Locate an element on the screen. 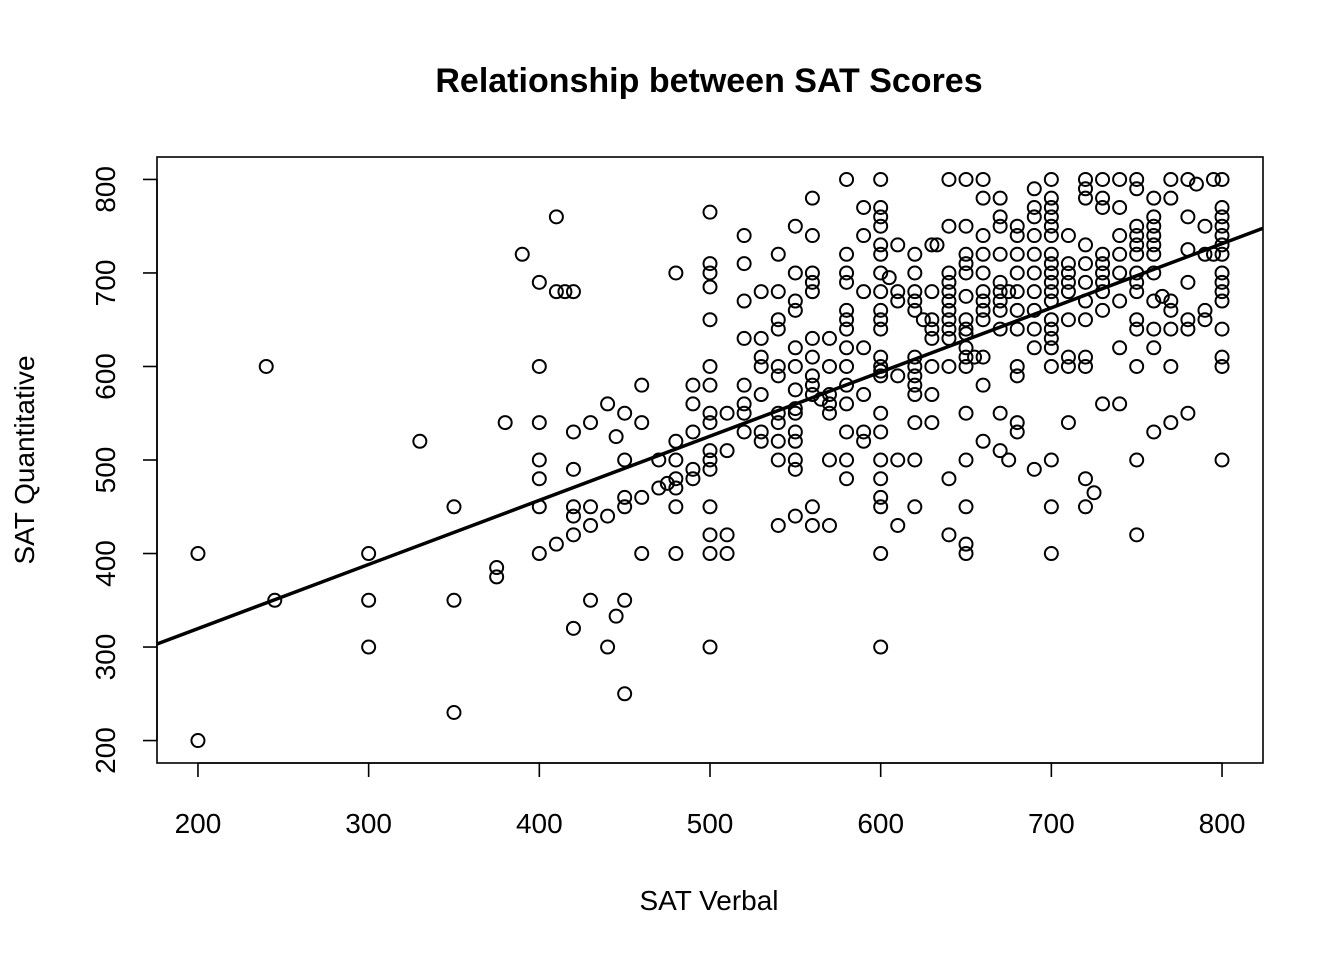 Image resolution: width=1344 pixels, height=960 pixels. y-tick-label: 700 is located at coordinates (105, 283).